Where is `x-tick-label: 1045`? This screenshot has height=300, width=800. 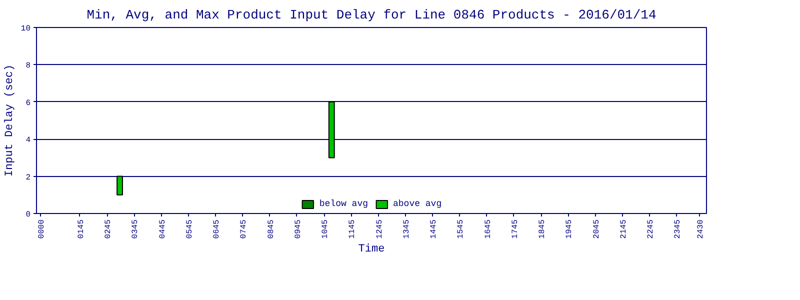
x-tick-label: 1045 is located at coordinates (325, 229).